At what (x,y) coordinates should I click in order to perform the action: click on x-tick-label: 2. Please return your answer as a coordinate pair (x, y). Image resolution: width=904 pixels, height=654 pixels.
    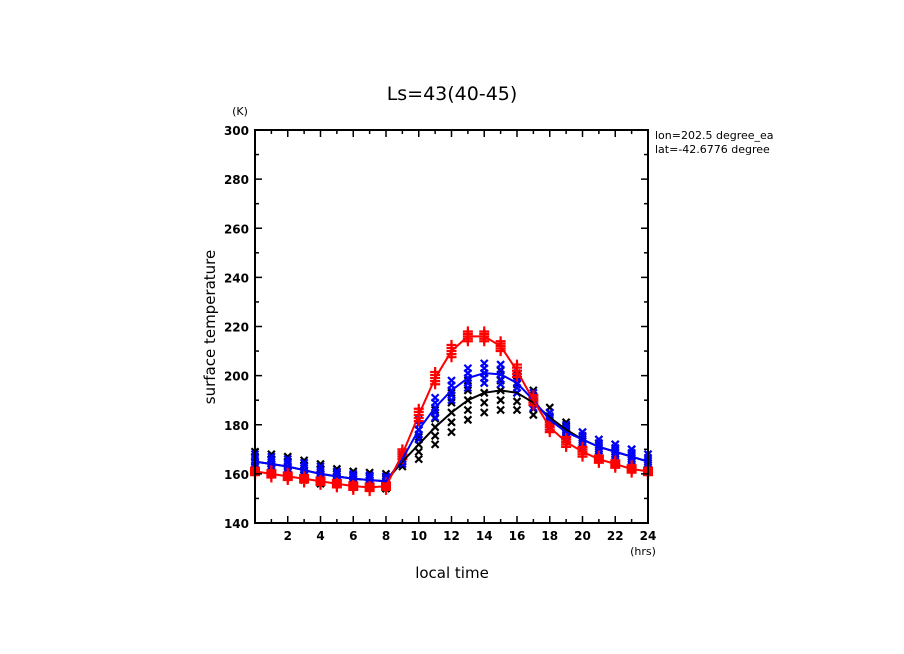
    Looking at the image, I should click on (288, 536).